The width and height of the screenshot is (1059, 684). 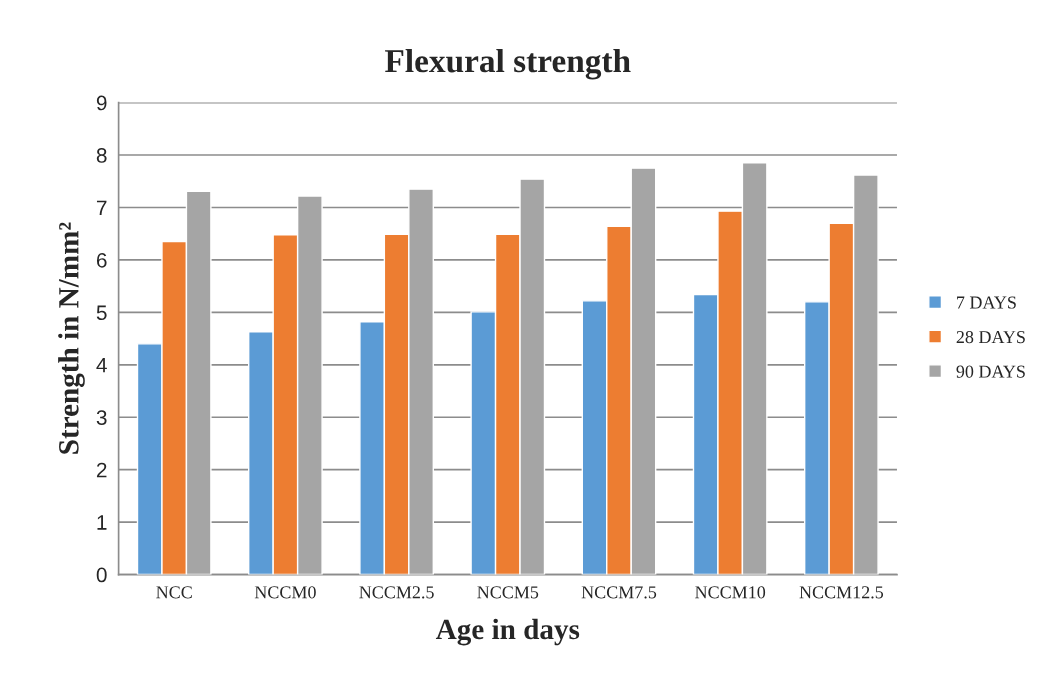 What do you see at coordinates (101, 417) in the screenshot?
I see `y-tick-label: 3` at bounding box center [101, 417].